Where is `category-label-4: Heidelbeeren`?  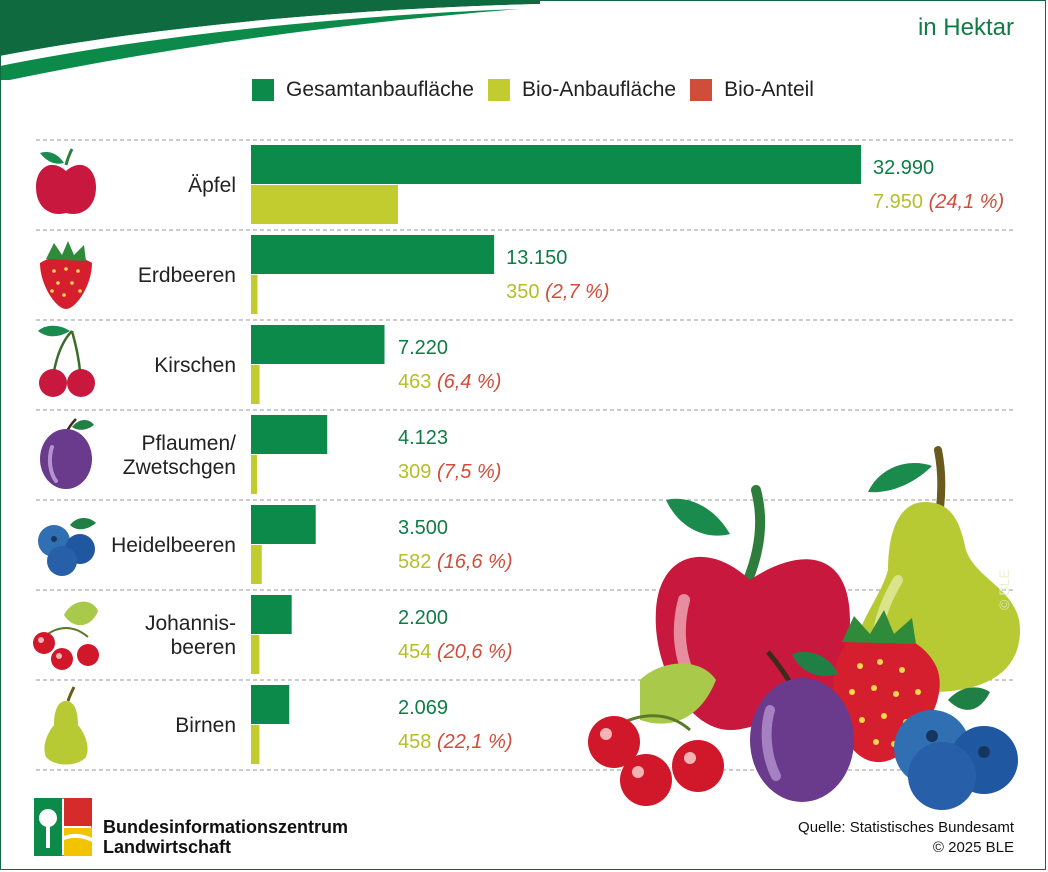 category-label-4: Heidelbeeren is located at coordinates (173, 545).